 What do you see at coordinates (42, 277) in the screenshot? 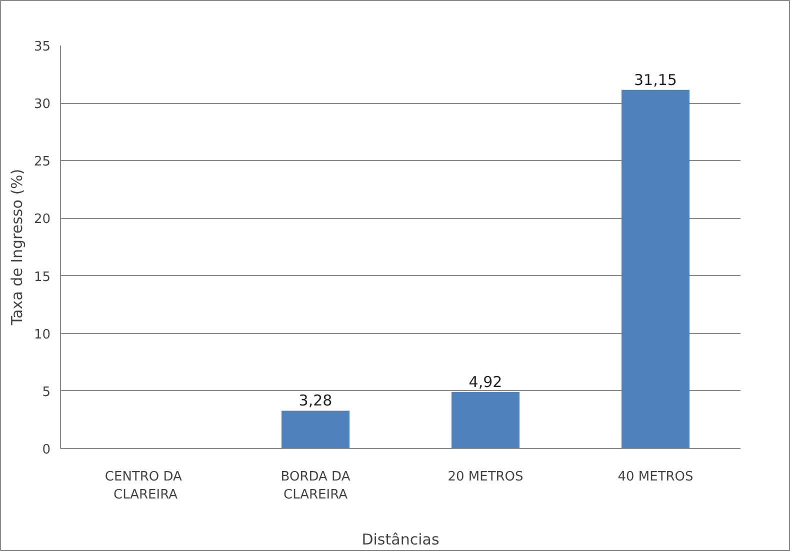
I see `y-tick-label: 15` at bounding box center [42, 277].